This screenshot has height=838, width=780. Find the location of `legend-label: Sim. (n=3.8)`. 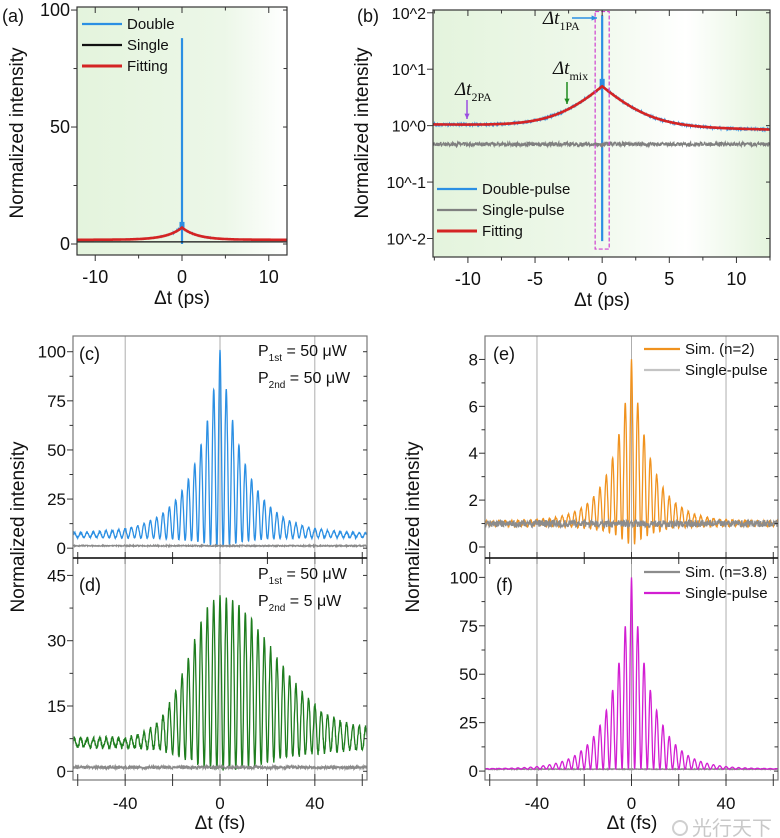

legend-label: Sim. (n=3.8) is located at coordinates (726, 572).